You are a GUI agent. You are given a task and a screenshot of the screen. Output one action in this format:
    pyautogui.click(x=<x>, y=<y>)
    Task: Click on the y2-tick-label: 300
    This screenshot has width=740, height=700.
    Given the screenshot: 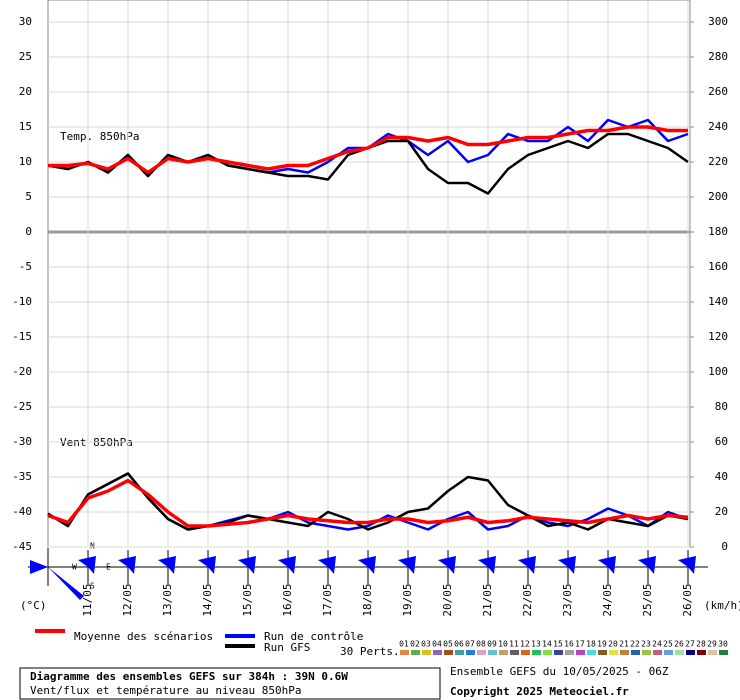 What is the action you would take?
    pyautogui.click(x=718, y=21)
    